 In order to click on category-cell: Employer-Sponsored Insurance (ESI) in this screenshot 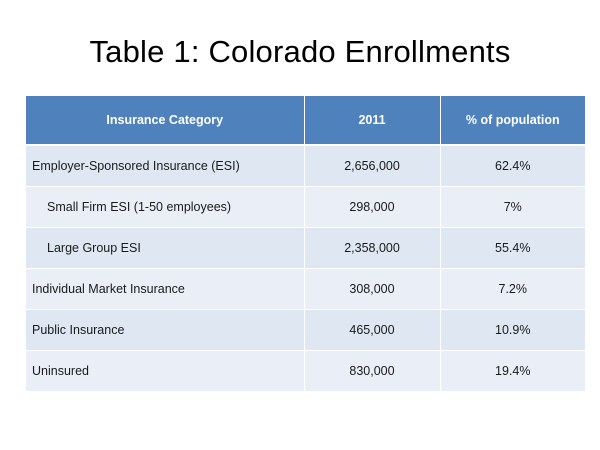, I will do `click(165, 166)`.